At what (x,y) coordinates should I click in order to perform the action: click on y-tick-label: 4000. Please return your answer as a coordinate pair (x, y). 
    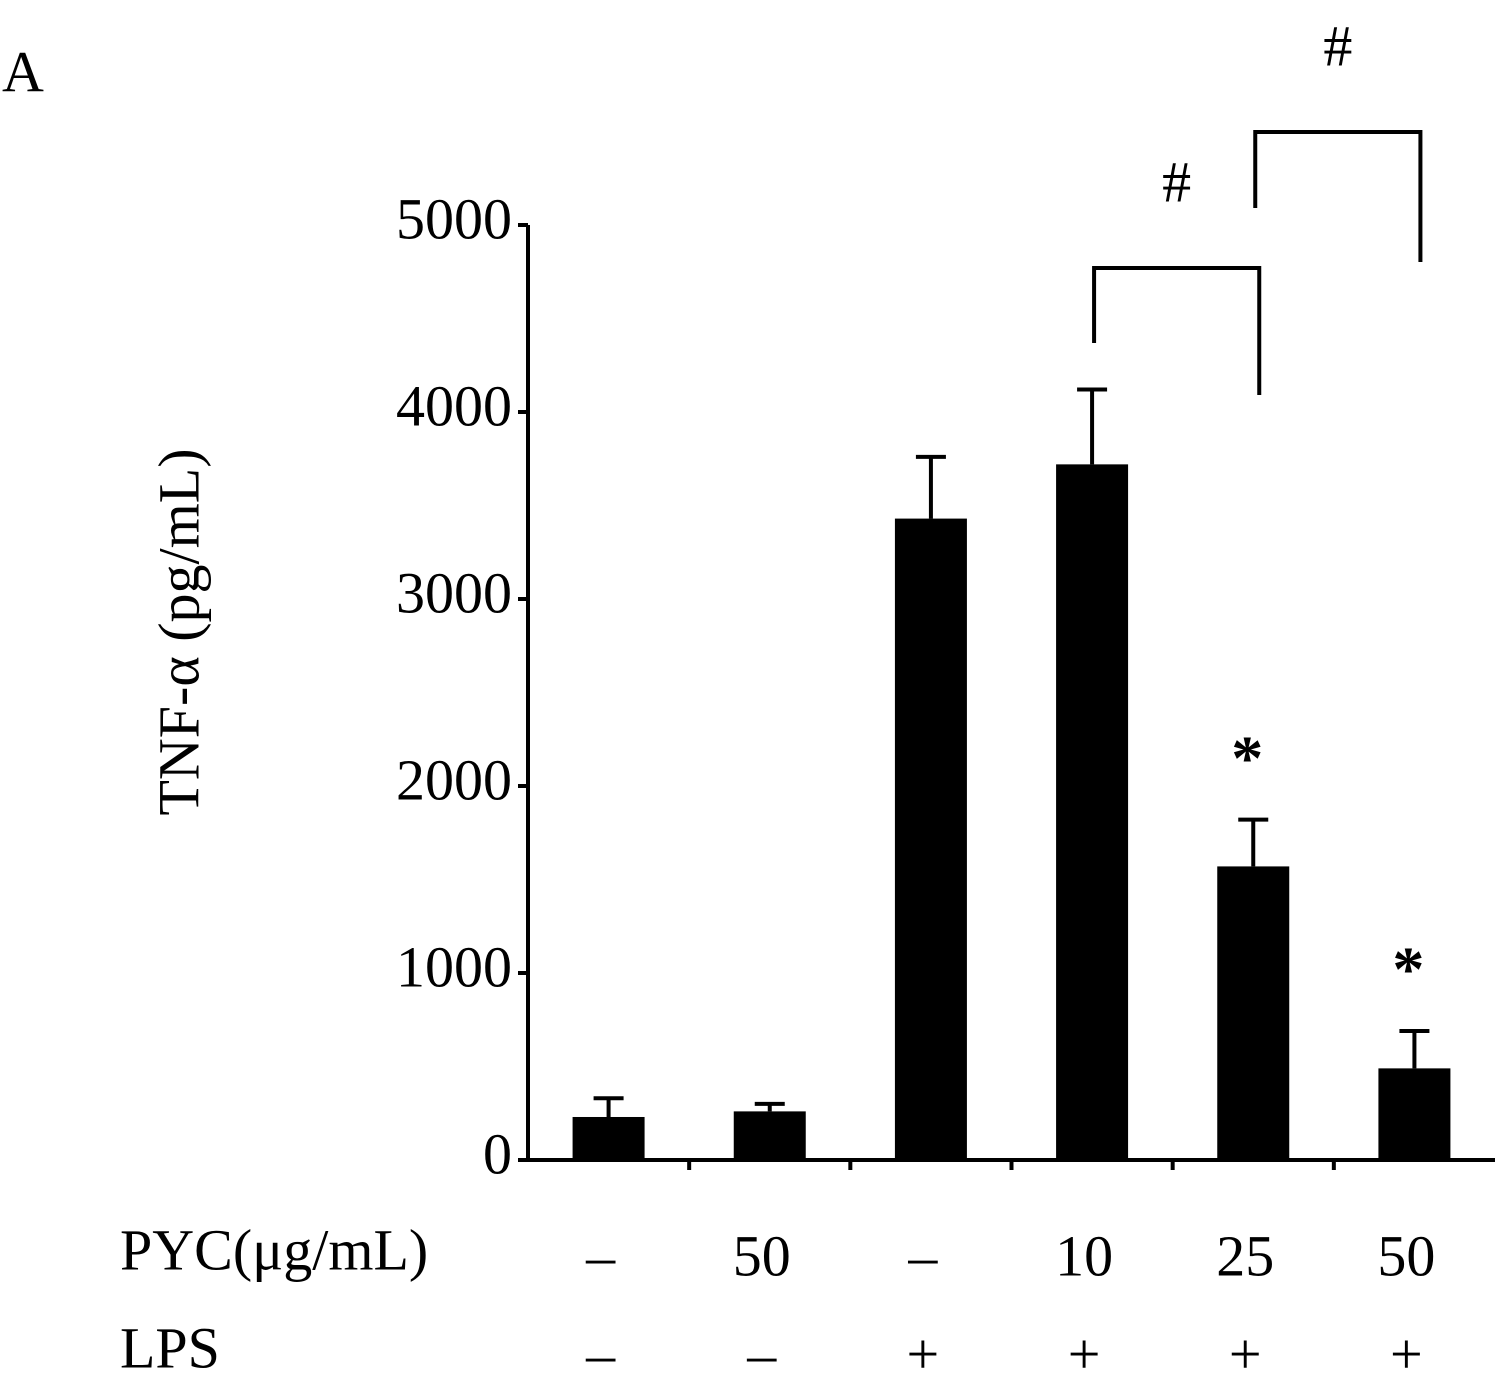
    Looking at the image, I should click on (454, 405).